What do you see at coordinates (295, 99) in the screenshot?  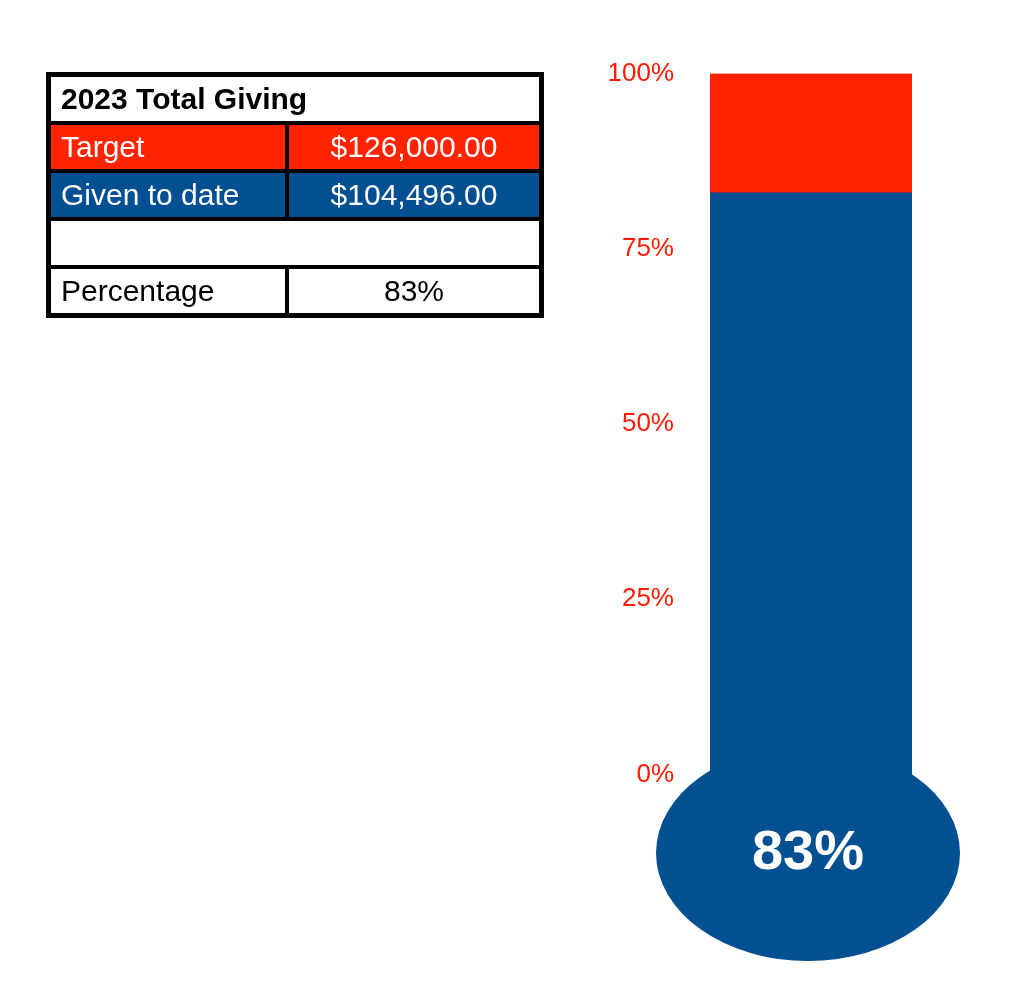 I see `text: 2023 Total Giving` at bounding box center [295, 99].